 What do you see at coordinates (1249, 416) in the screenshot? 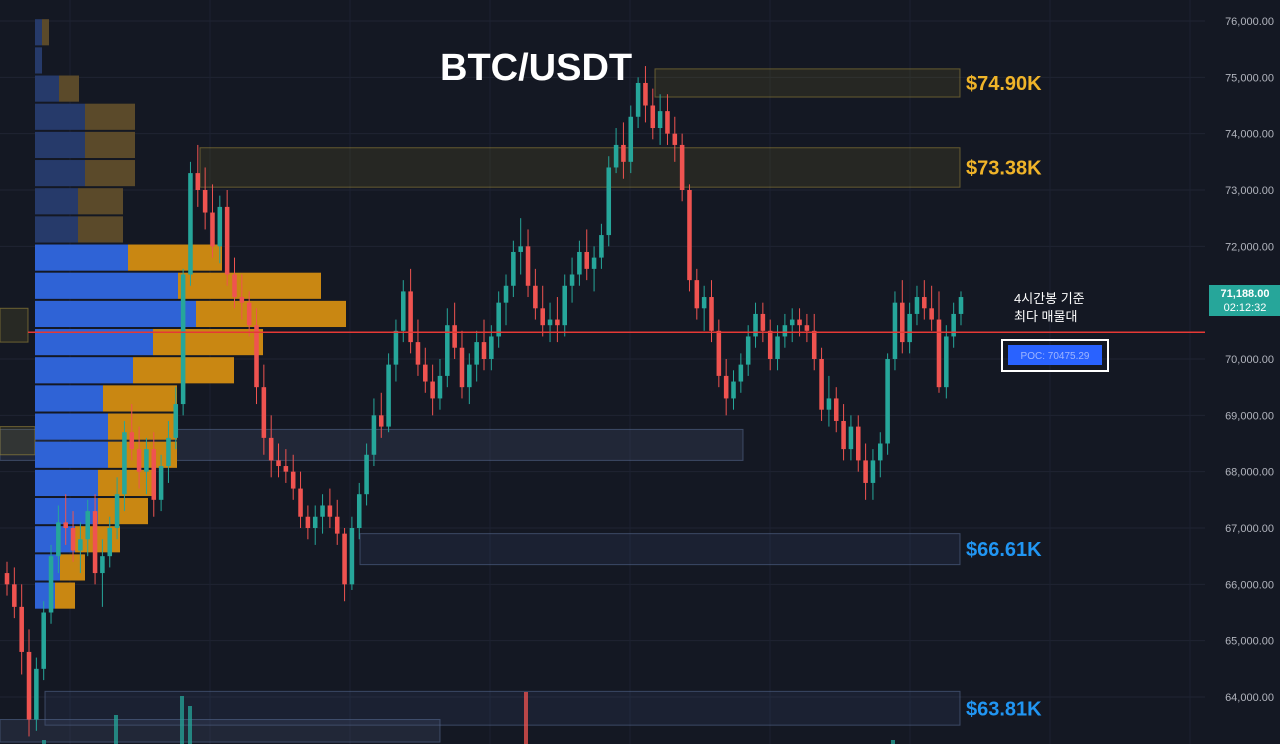
I see `axis-tick-label: 69,000.00` at bounding box center [1249, 416].